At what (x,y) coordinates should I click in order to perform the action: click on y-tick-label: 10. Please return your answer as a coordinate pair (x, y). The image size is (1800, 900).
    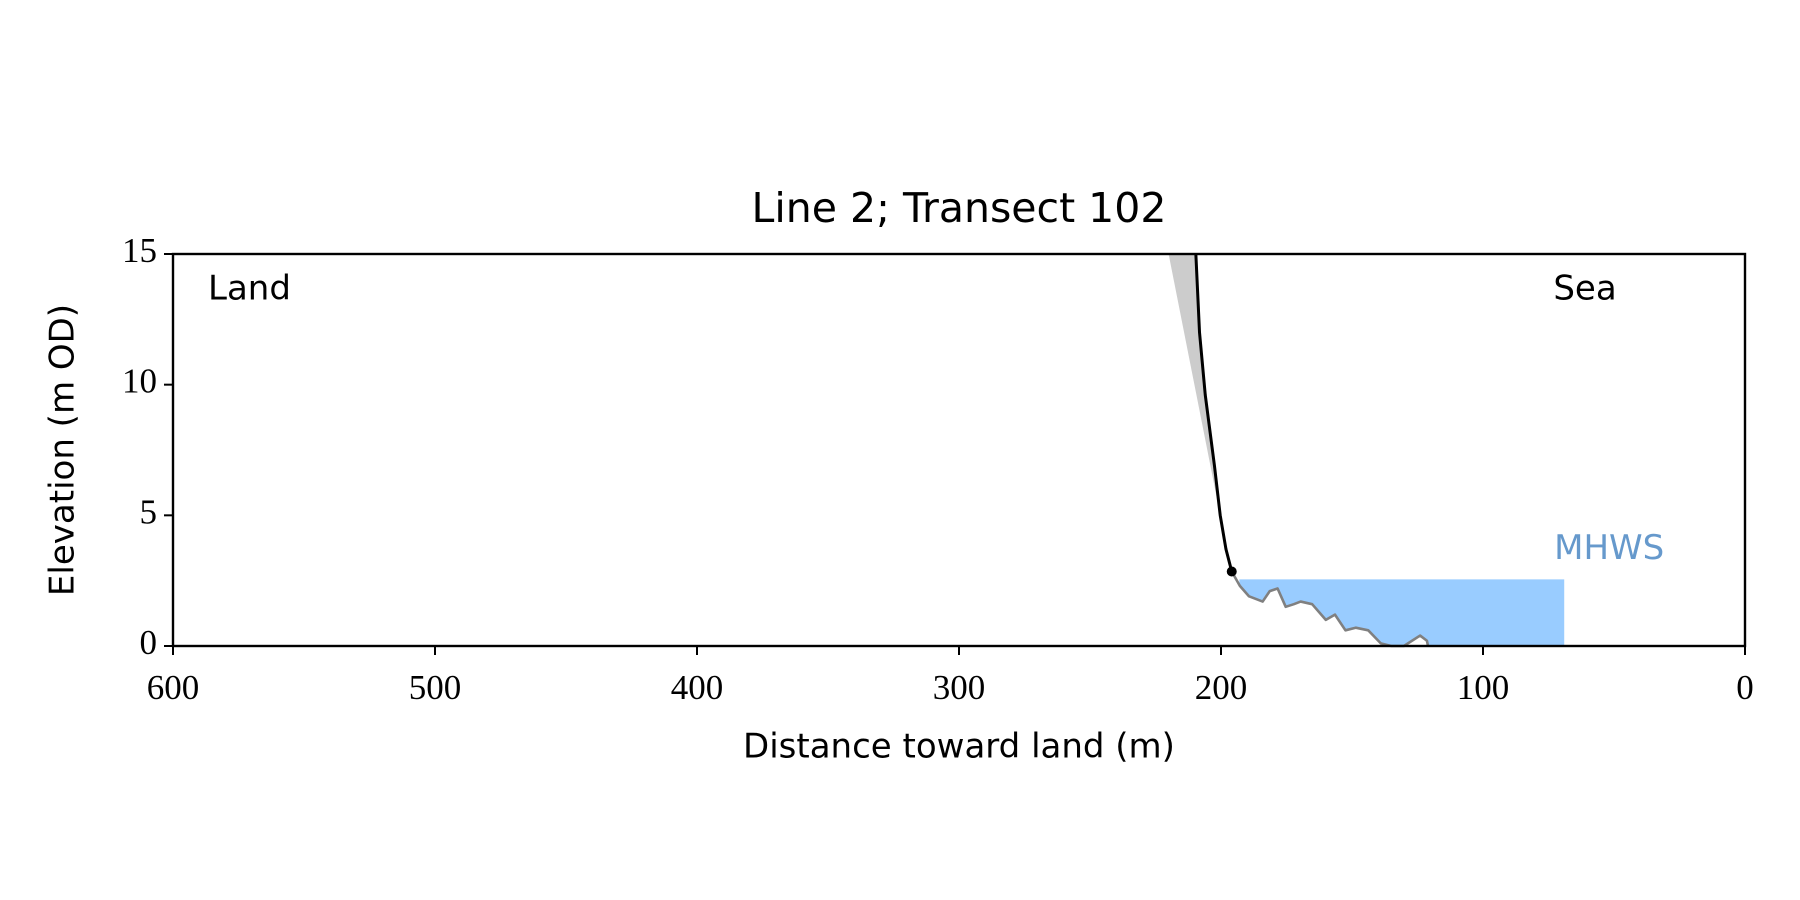
    Looking at the image, I should click on (139, 381).